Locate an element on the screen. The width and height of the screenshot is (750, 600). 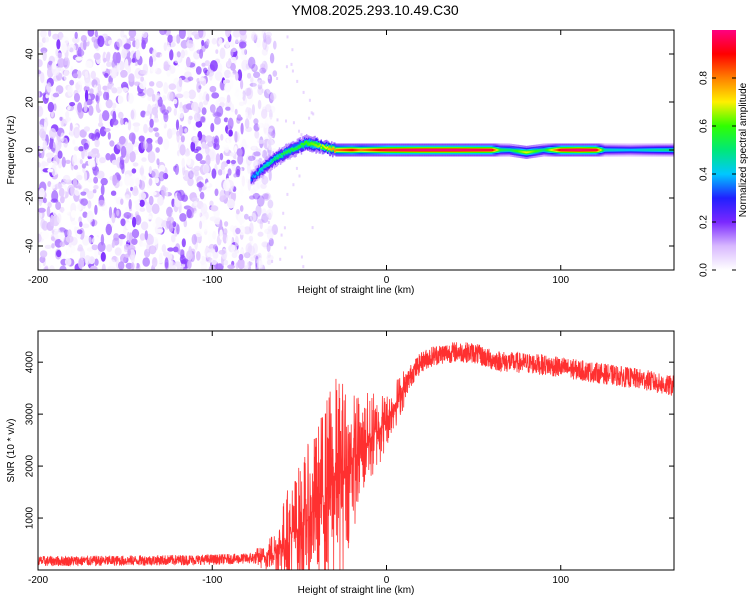
y-tick-label: 2000 is located at coordinates (30, 466).